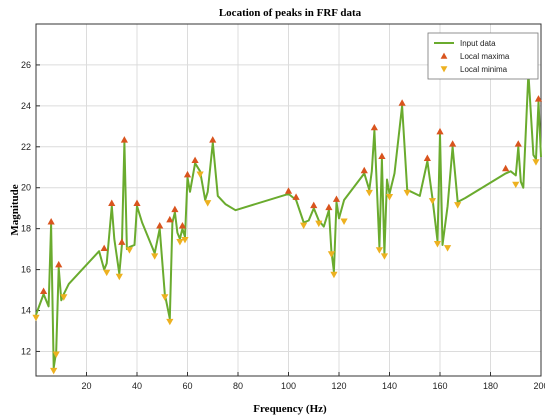 This screenshot has width=545, height=418. I want to click on legend-box, so click(483, 56).